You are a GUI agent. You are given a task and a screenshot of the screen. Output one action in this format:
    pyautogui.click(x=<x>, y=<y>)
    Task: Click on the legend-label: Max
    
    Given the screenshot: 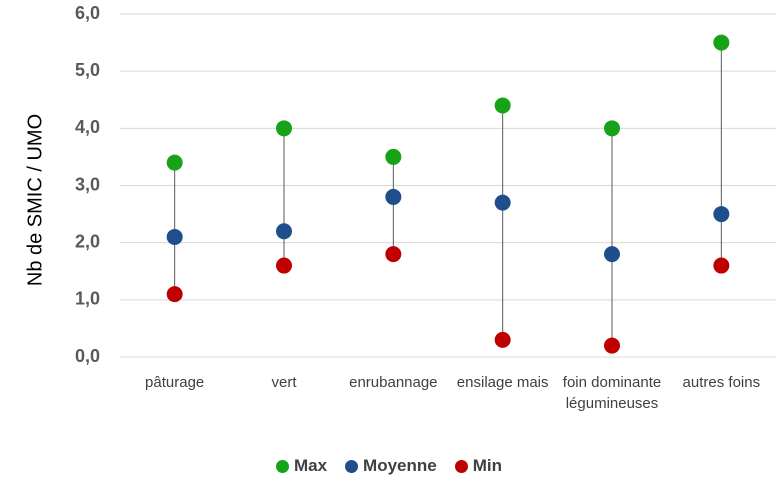 What is the action you would take?
    pyautogui.click(x=310, y=465)
    